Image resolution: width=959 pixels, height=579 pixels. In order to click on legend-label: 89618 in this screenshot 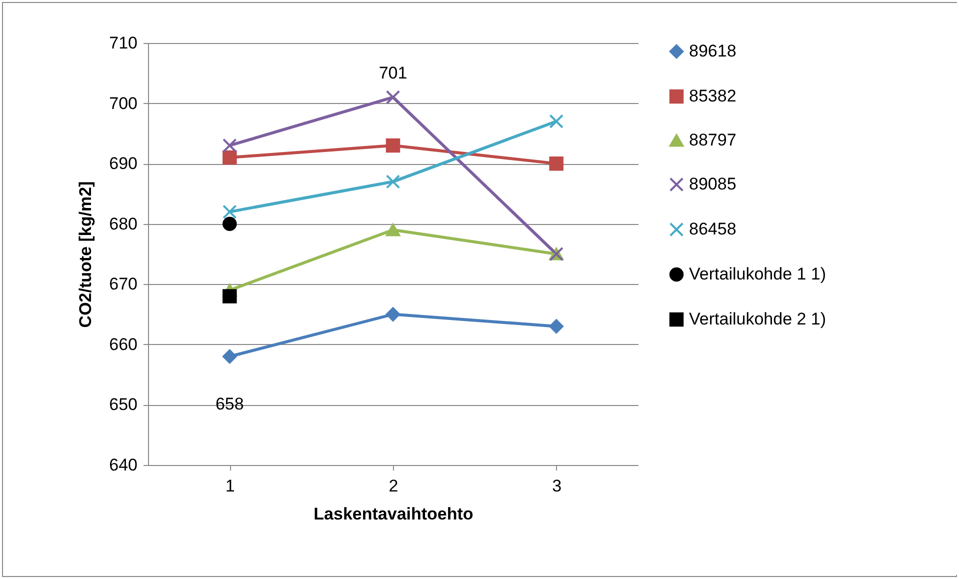, I will do `click(712, 51)`.